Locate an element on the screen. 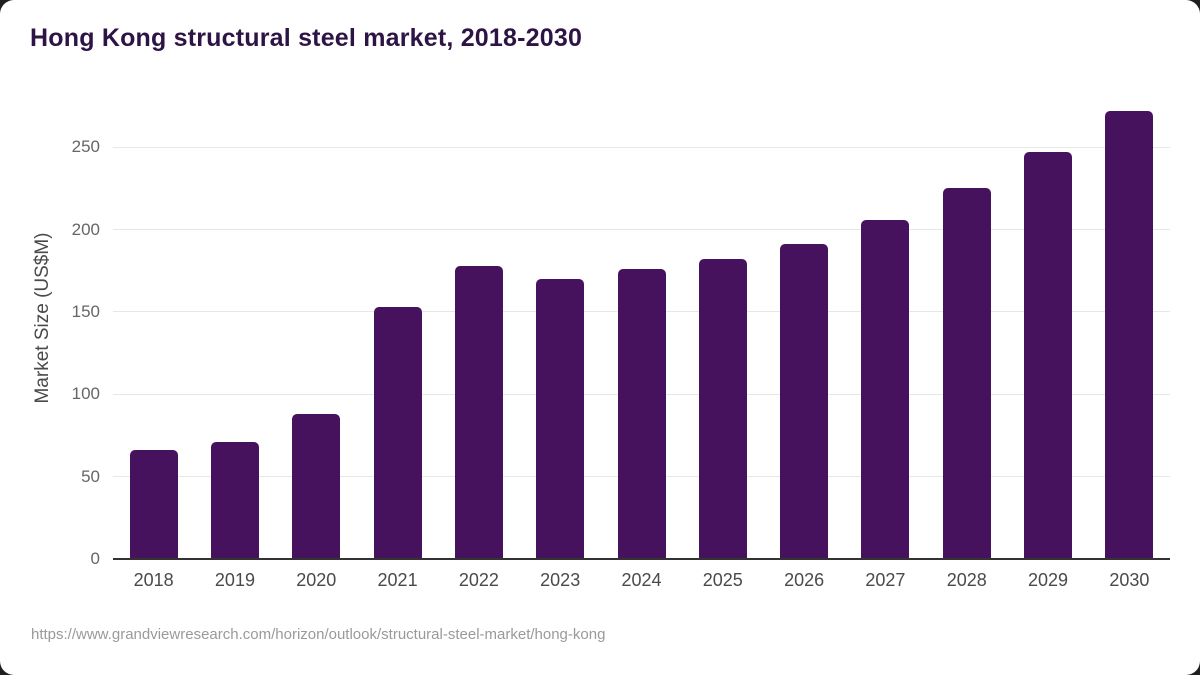 This screenshot has height=675, width=1200. bar-2028 is located at coordinates (966, 373).